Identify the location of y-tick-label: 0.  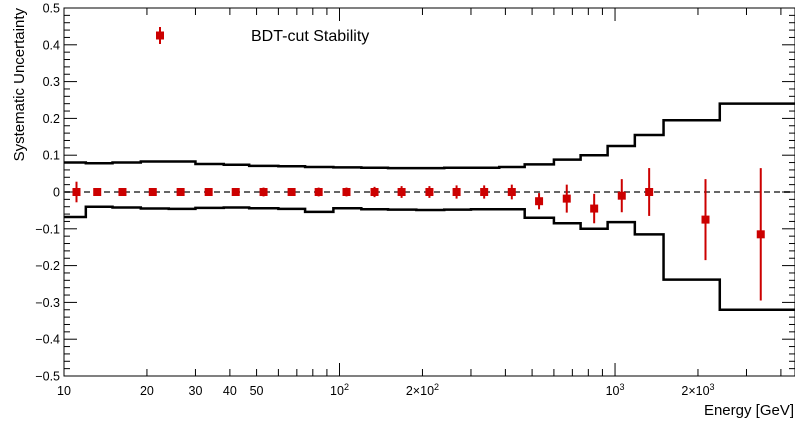
(56, 193).